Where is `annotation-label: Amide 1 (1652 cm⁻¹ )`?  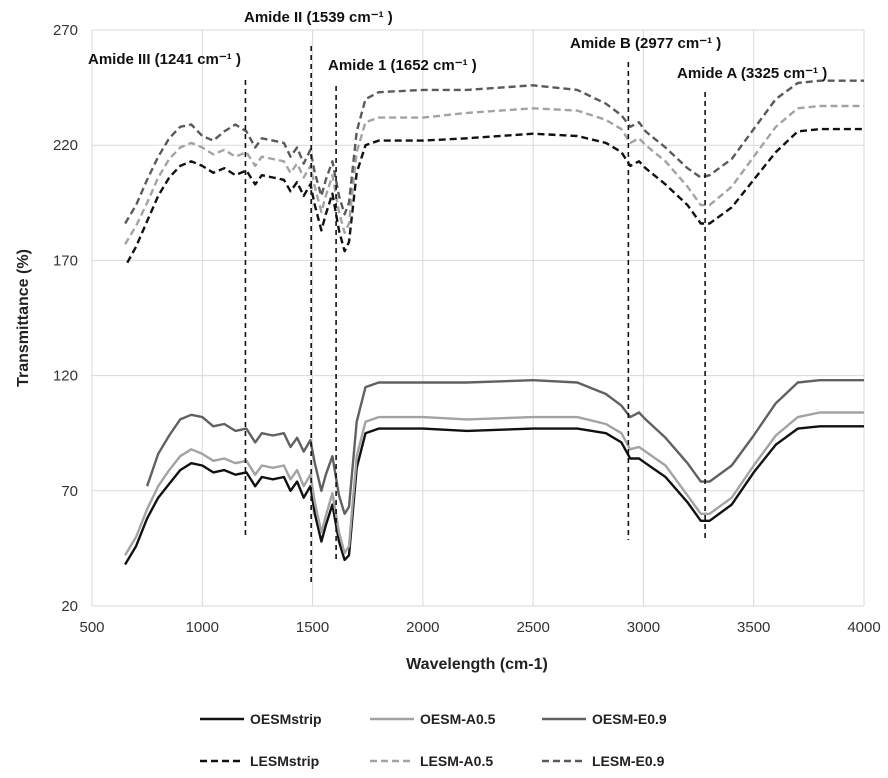 annotation-label: Amide 1 (1652 cm⁻¹ ) is located at coordinates (402, 65).